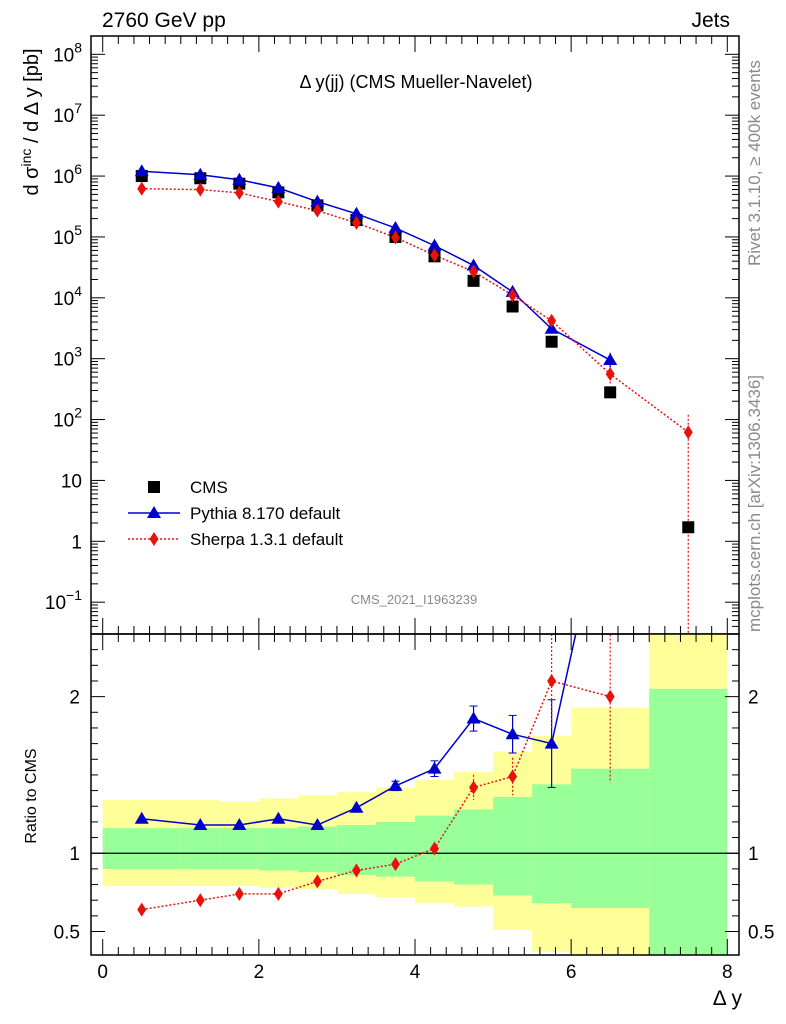 The height and width of the screenshot is (1024, 786). What do you see at coordinates (728, 998) in the screenshot?
I see `x-axis-label: Δ y` at bounding box center [728, 998].